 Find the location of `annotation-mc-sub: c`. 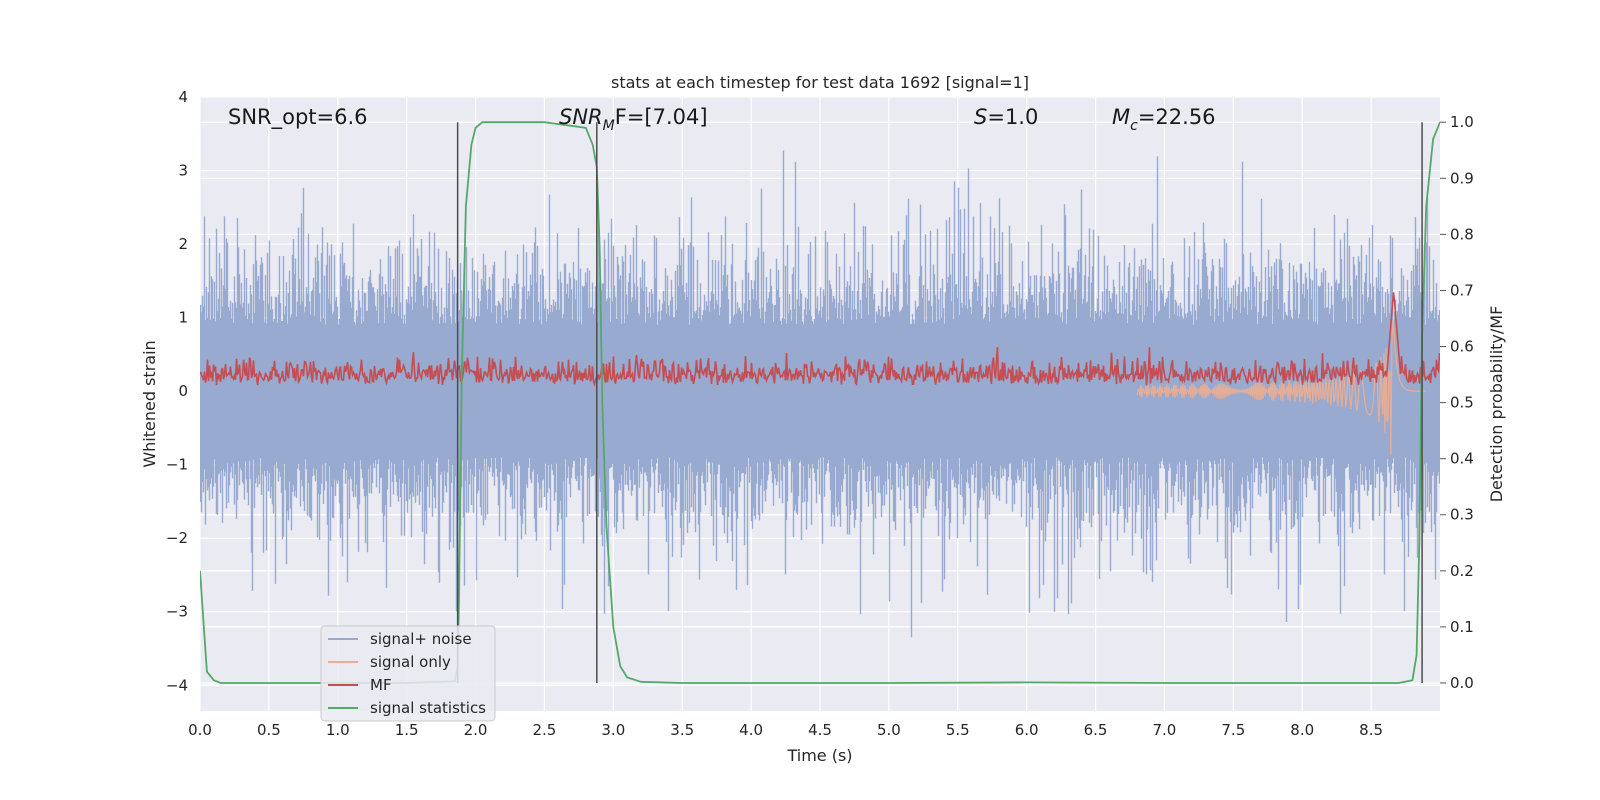

annotation-mc-sub: c is located at coordinates (1134, 126).